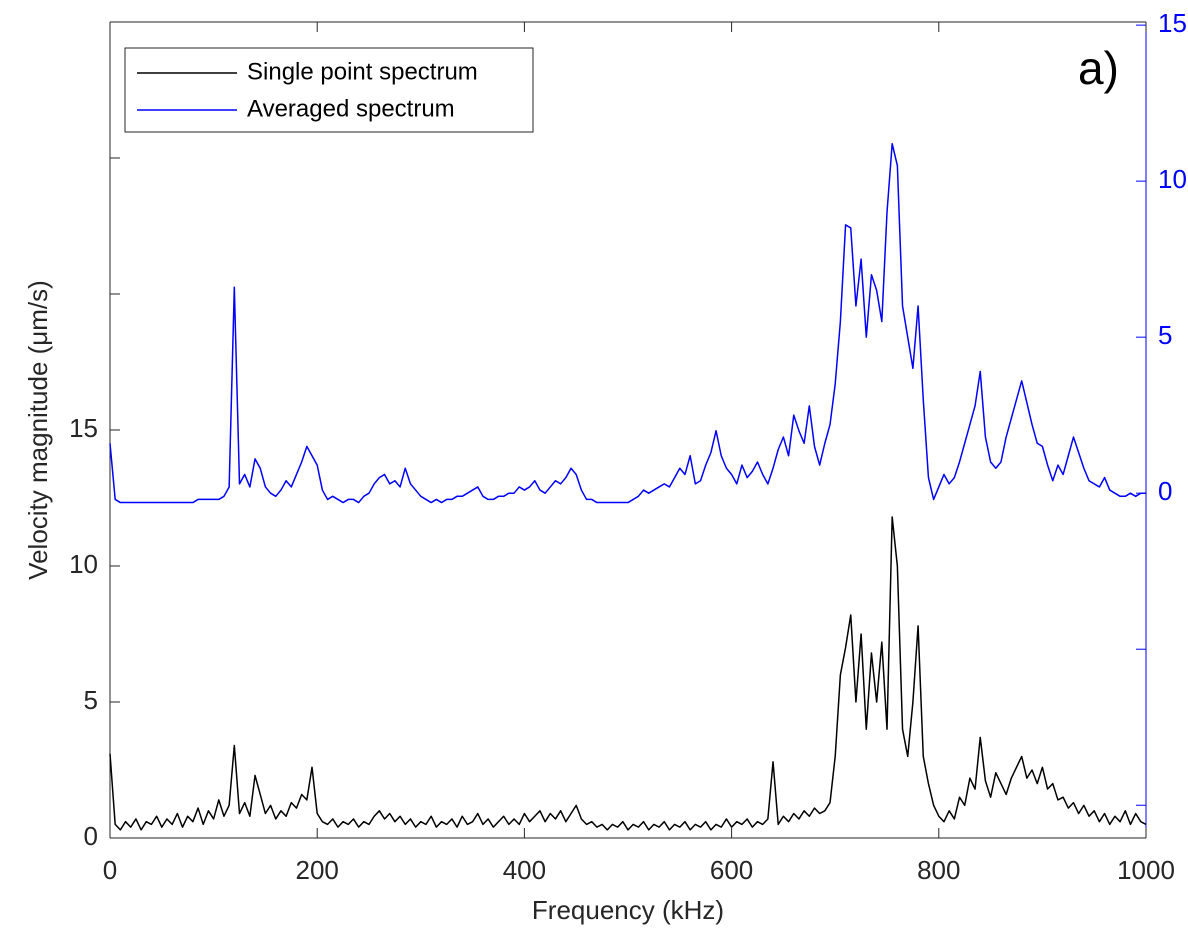 The image size is (1188, 937). Describe the element at coordinates (1172, 179) in the screenshot. I see `y2-tick-label: 10` at that location.